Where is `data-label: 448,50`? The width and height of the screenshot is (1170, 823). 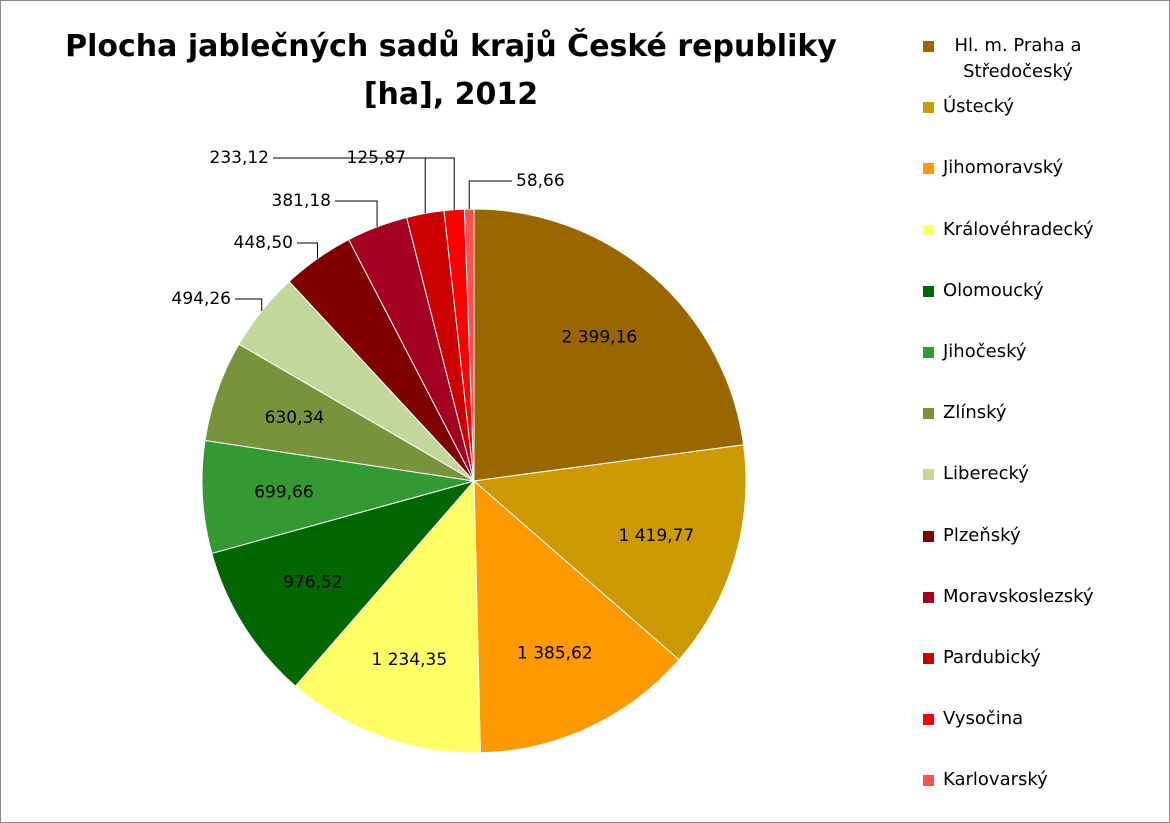
data-label: 448,50 is located at coordinates (263, 243).